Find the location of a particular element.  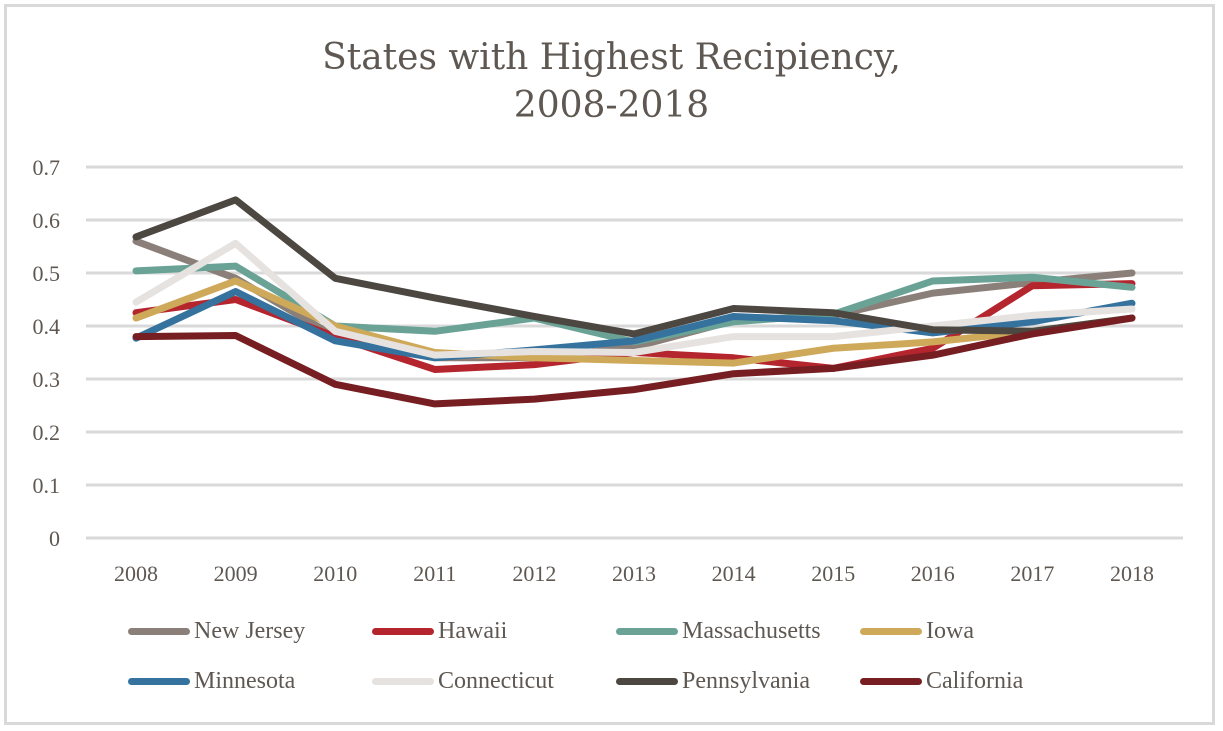

y-tick-label: 0.4 is located at coordinates (47, 326).